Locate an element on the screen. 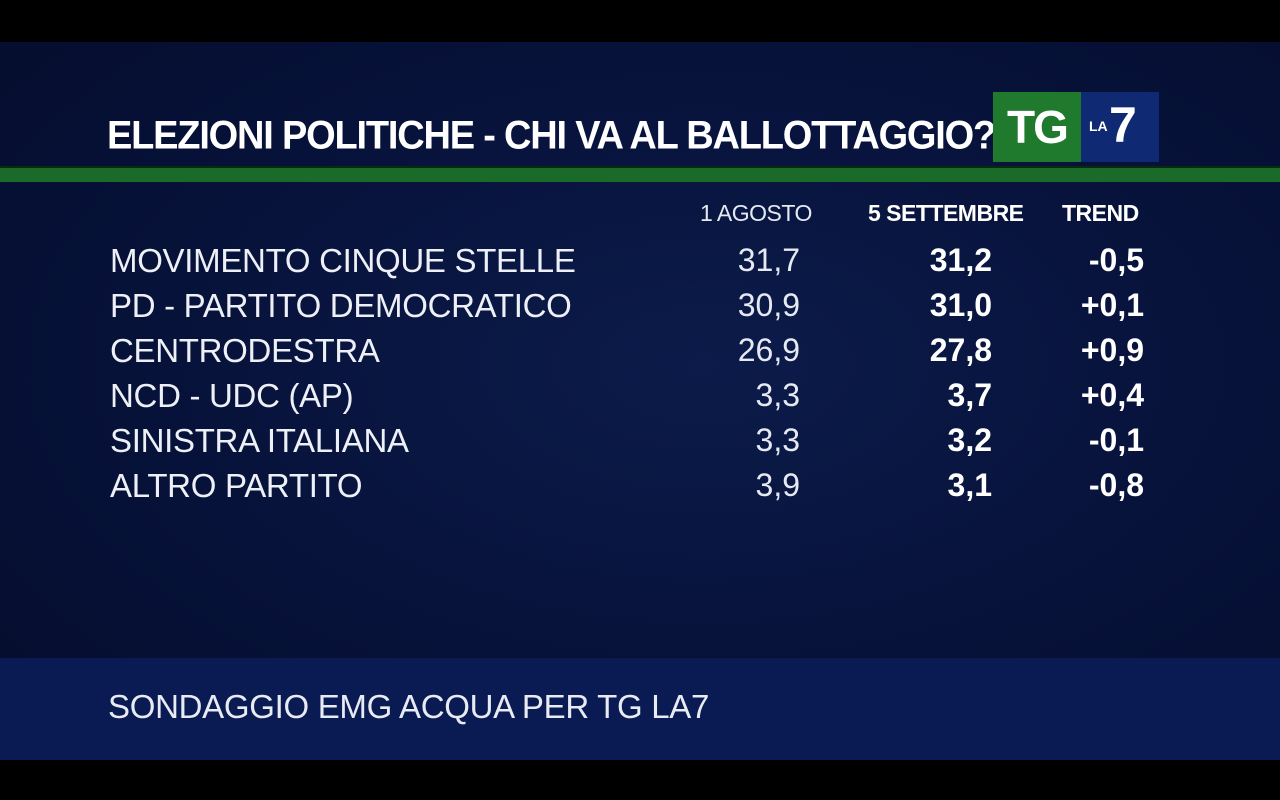 The image size is (1280, 800). value-1-agosto: 26,9 is located at coordinates (768, 350).